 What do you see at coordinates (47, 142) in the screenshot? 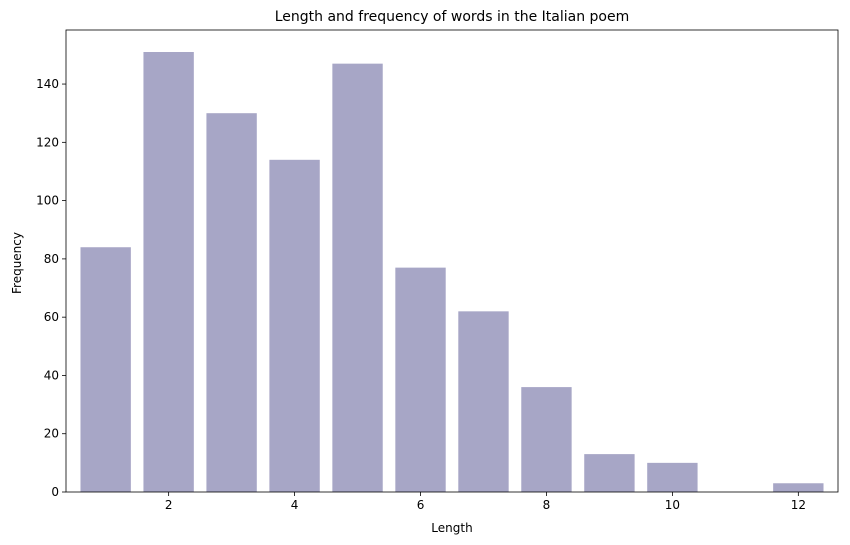
I see `y-tick-label: 120` at bounding box center [47, 142].